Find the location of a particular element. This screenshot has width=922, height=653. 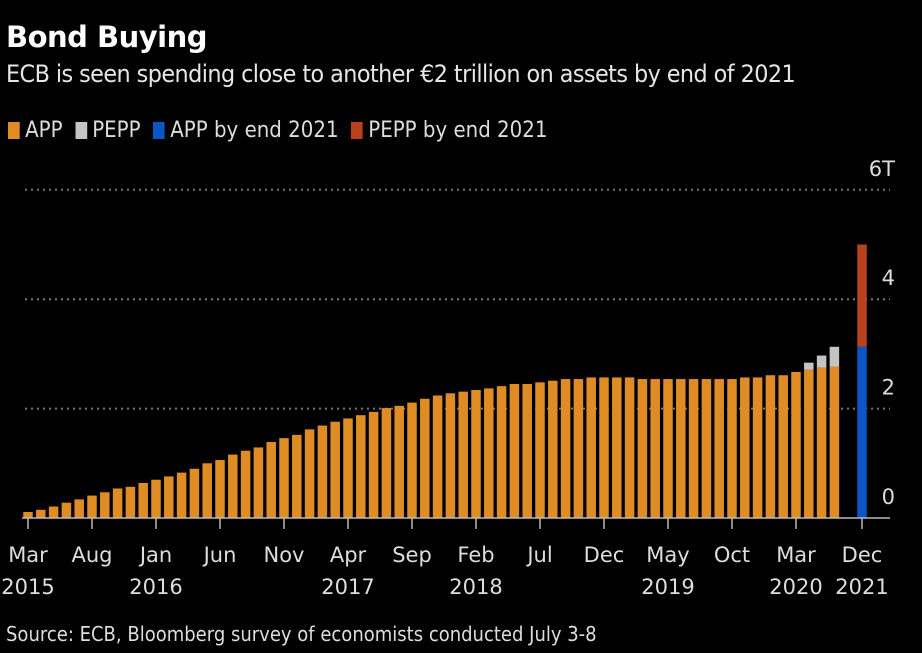

y-tick-label: 6T is located at coordinates (882, 169).